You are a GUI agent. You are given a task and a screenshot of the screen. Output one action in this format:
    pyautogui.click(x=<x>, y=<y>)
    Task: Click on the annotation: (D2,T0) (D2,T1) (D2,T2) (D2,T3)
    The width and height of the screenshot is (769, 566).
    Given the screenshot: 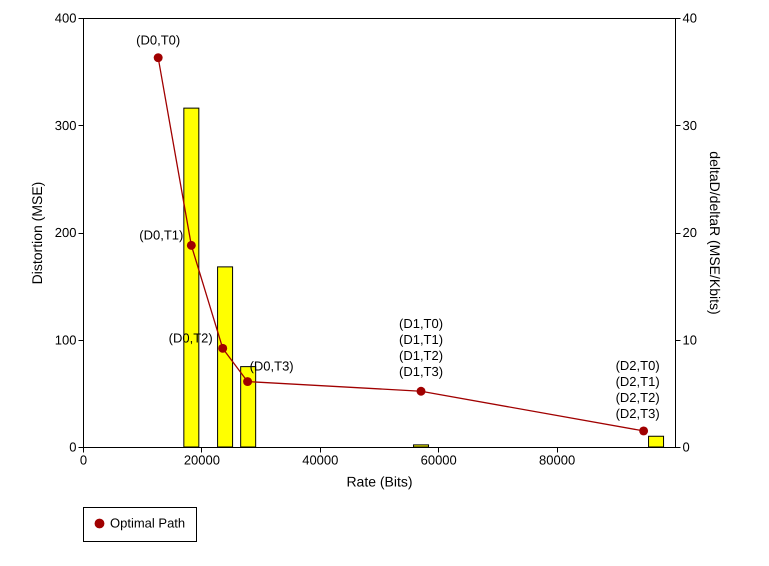 What is the action you would take?
    pyautogui.click(x=638, y=389)
    